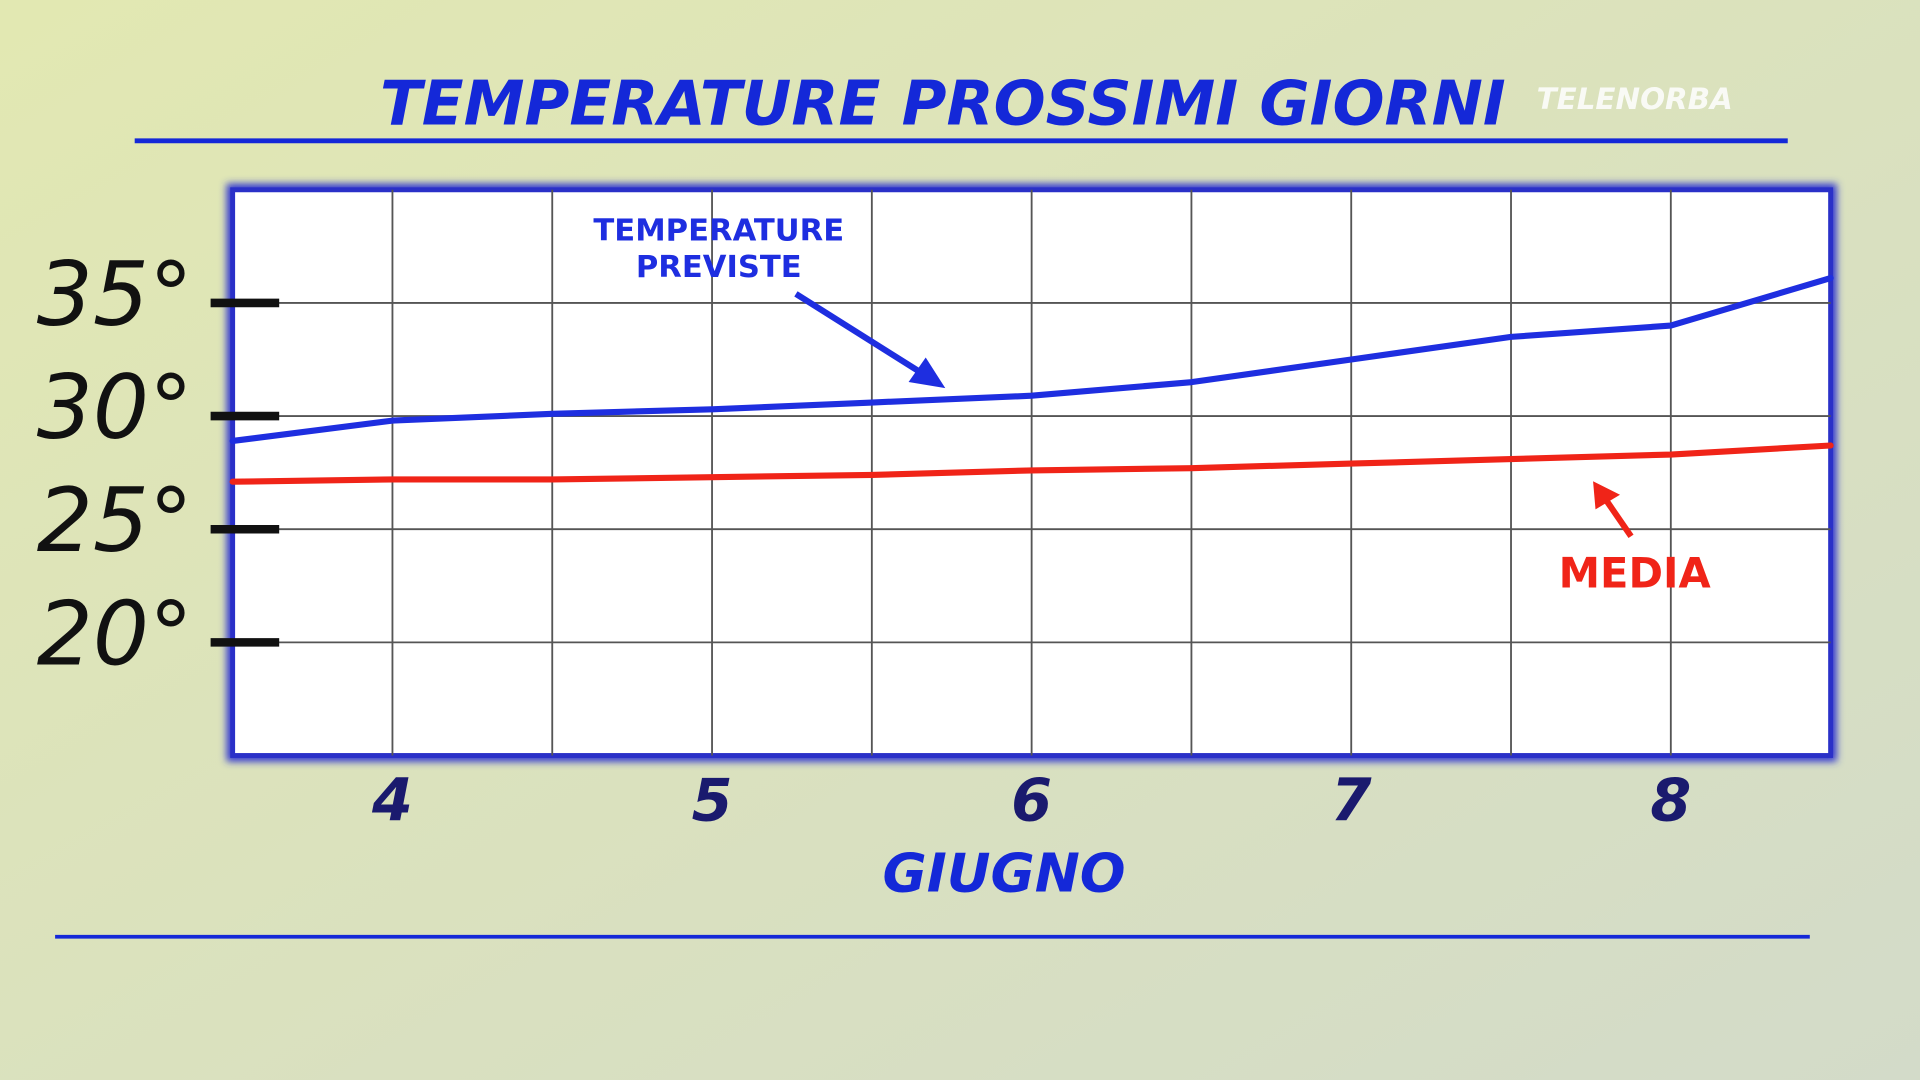 The height and width of the screenshot is (1080, 1920). What do you see at coordinates (1635, 573) in the screenshot?
I see `series-label: MEDIA` at bounding box center [1635, 573].